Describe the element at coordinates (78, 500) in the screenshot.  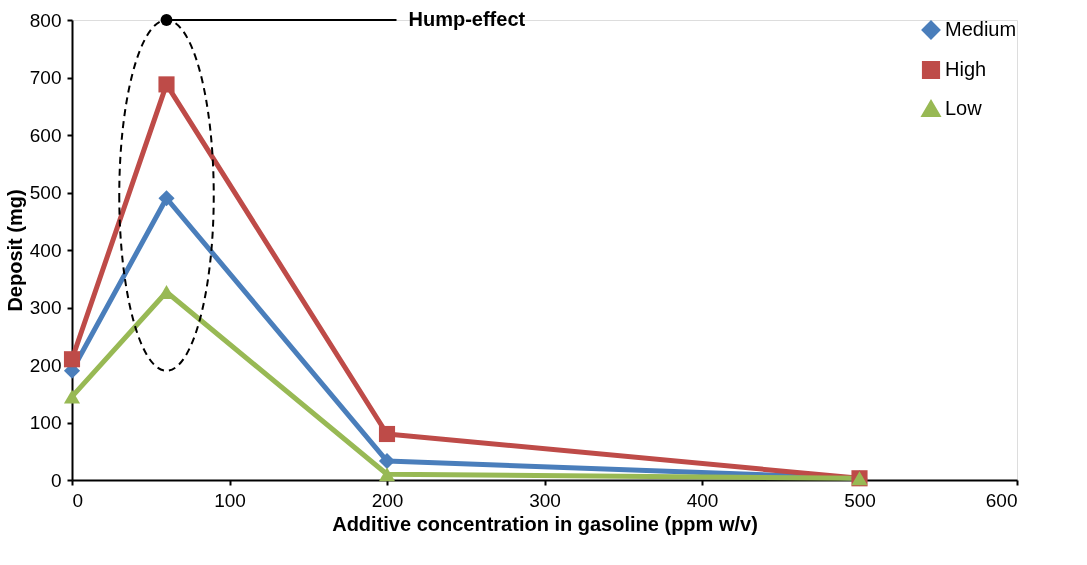
I see `x-tick-label: 0` at that location.